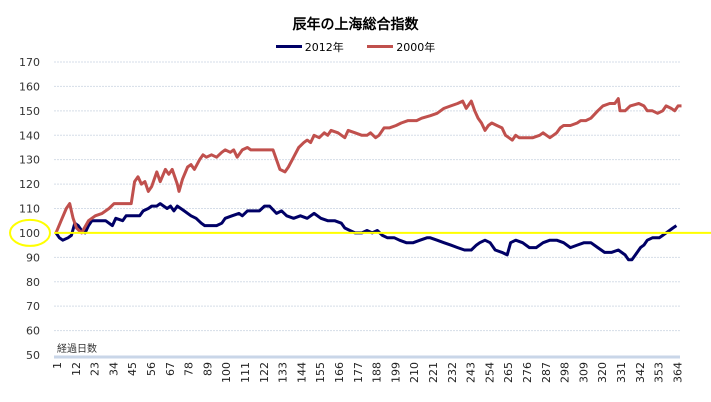 The width and height of the screenshot is (711, 402). I want to click on y-tick-label: 150, so click(29, 111).